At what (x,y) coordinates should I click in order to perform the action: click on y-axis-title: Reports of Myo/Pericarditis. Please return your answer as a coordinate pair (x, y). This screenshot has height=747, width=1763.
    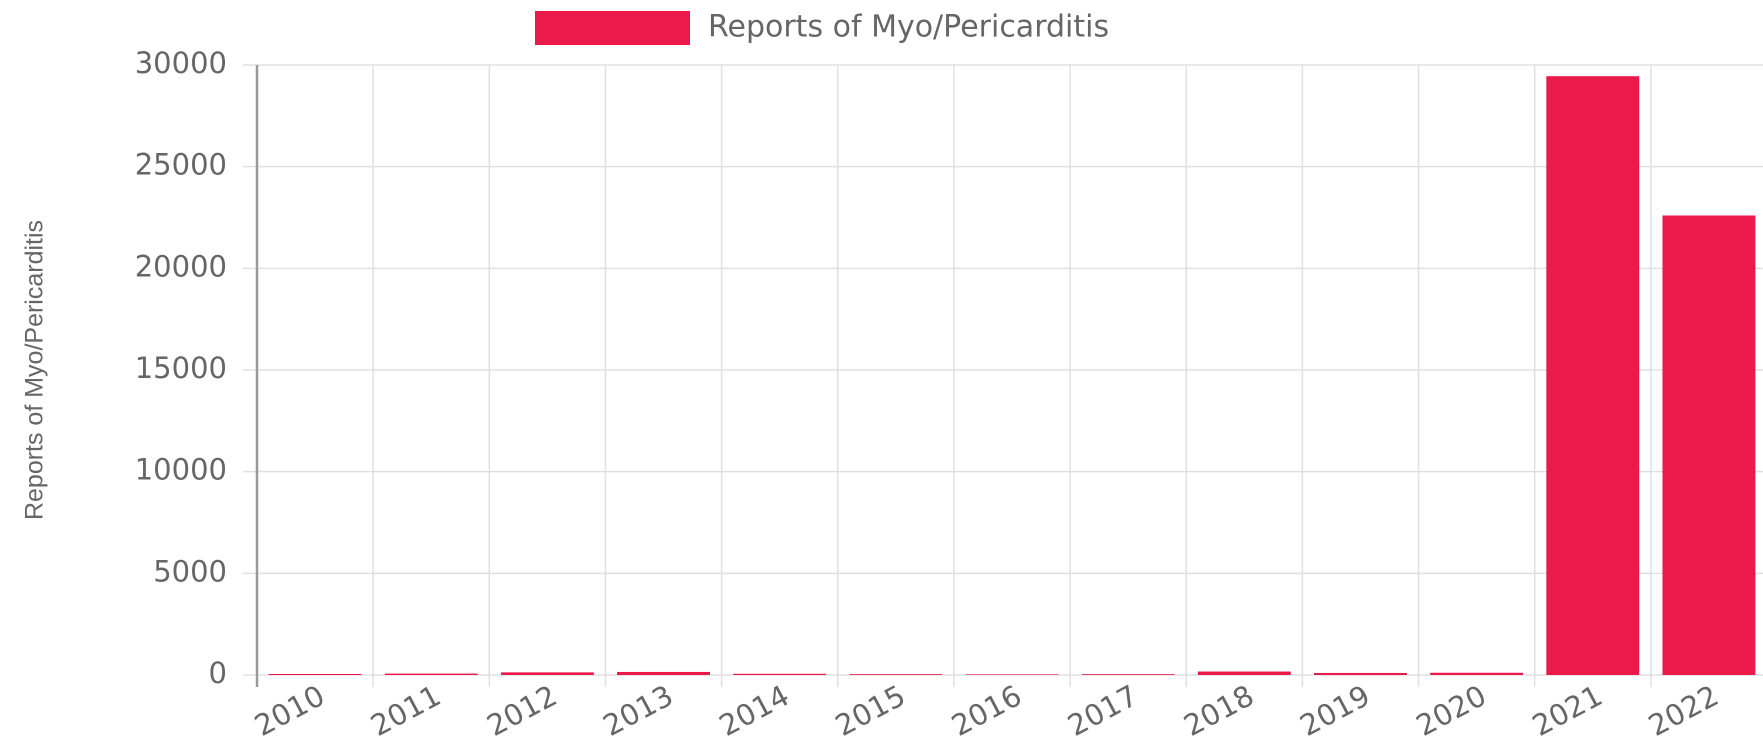
    Looking at the image, I should click on (35, 370).